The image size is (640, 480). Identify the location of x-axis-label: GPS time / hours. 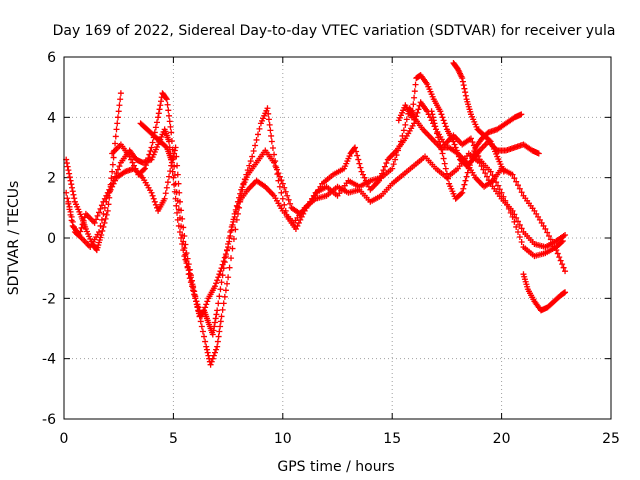
(335, 467).